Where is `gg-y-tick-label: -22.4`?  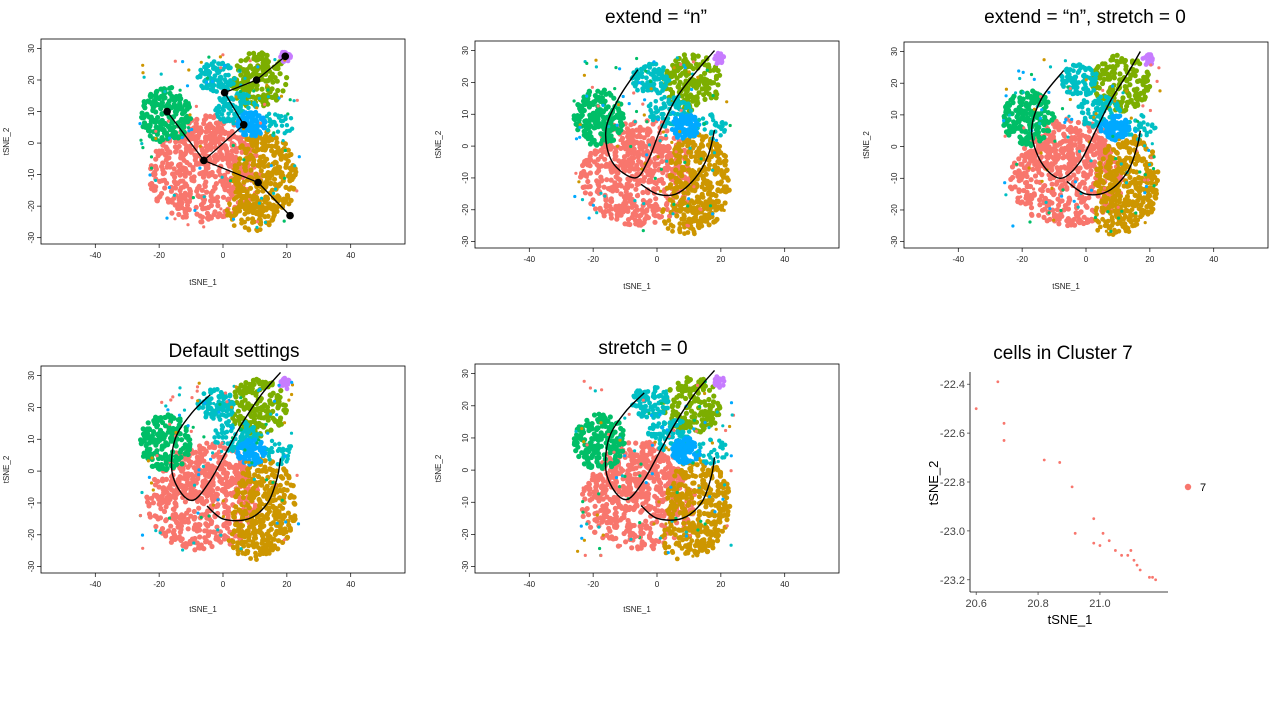
gg-y-tick-label: -22.4 is located at coordinates (952, 385).